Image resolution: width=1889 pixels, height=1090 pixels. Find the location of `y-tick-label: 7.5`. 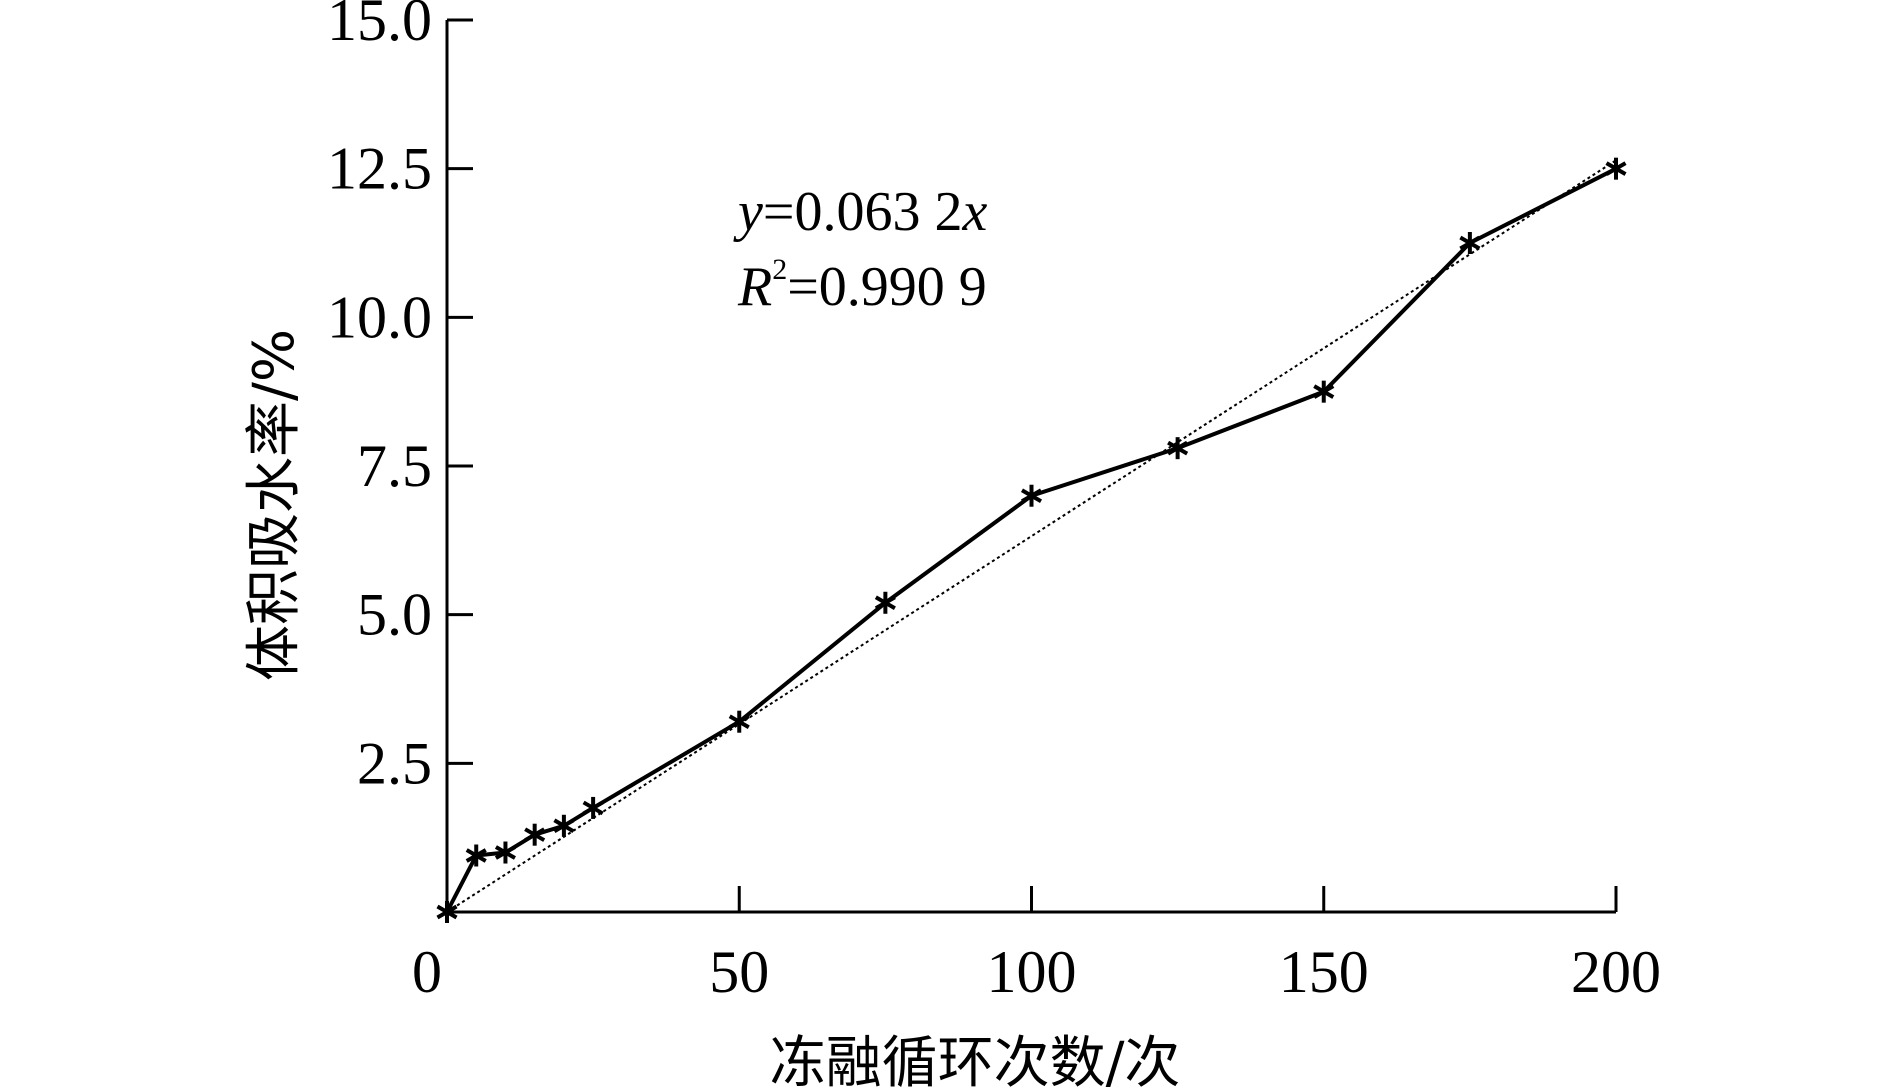

y-tick-label: 7.5 is located at coordinates (394, 466).